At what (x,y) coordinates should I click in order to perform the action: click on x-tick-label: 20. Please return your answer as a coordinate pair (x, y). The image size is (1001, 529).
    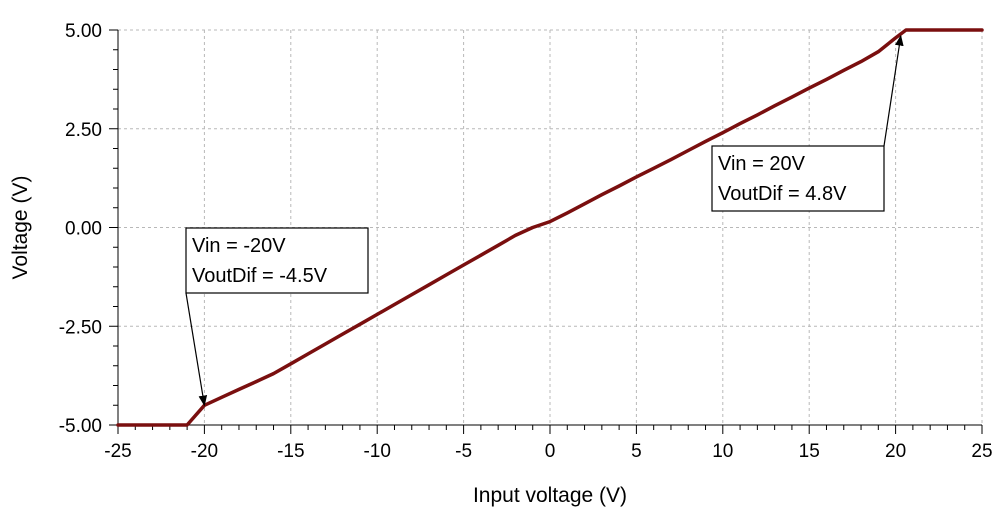
    Looking at the image, I should click on (895, 451).